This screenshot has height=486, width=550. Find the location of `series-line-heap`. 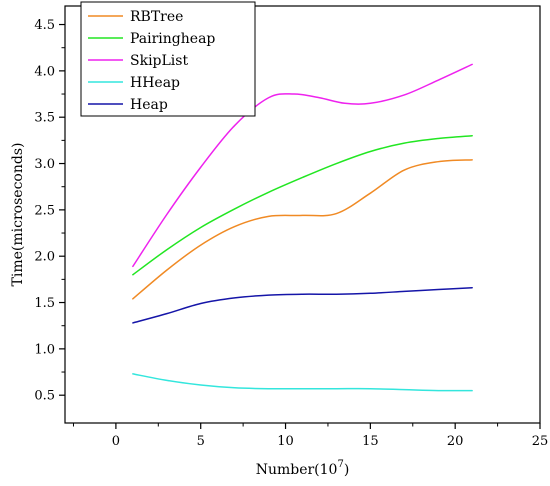

series-line-heap is located at coordinates (302, 305).